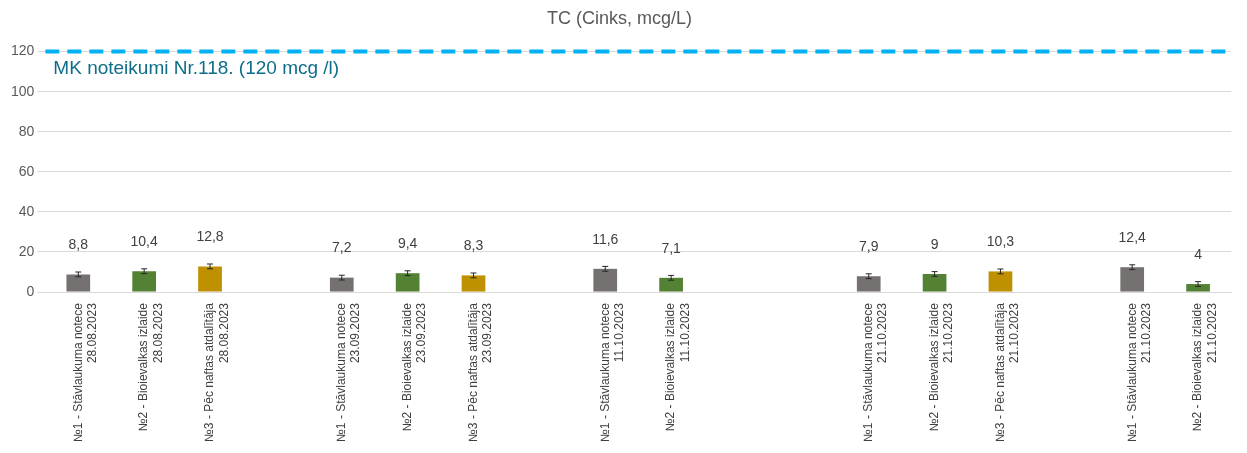  What do you see at coordinates (26, 170) in the screenshot?
I see `y-tick-label: 60` at bounding box center [26, 170].